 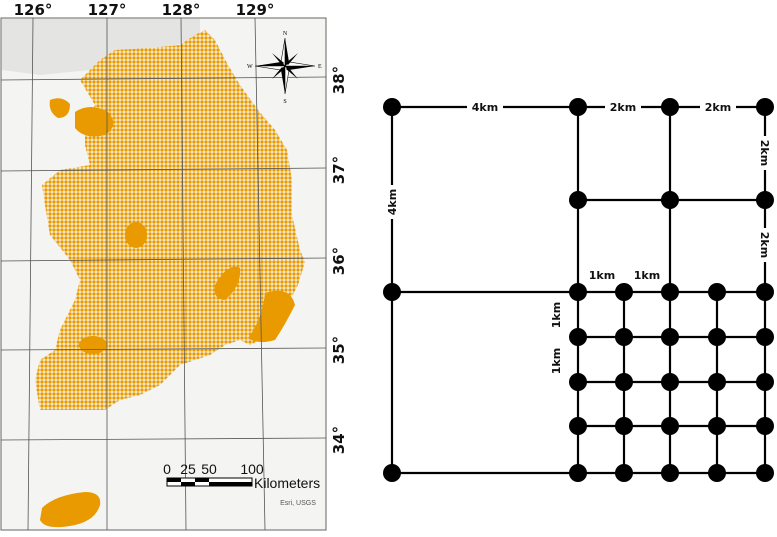 What do you see at coordinates (392, 202) in the screenshot?
I see `label-left-4km: 4km` at bounding box center [392, 202].